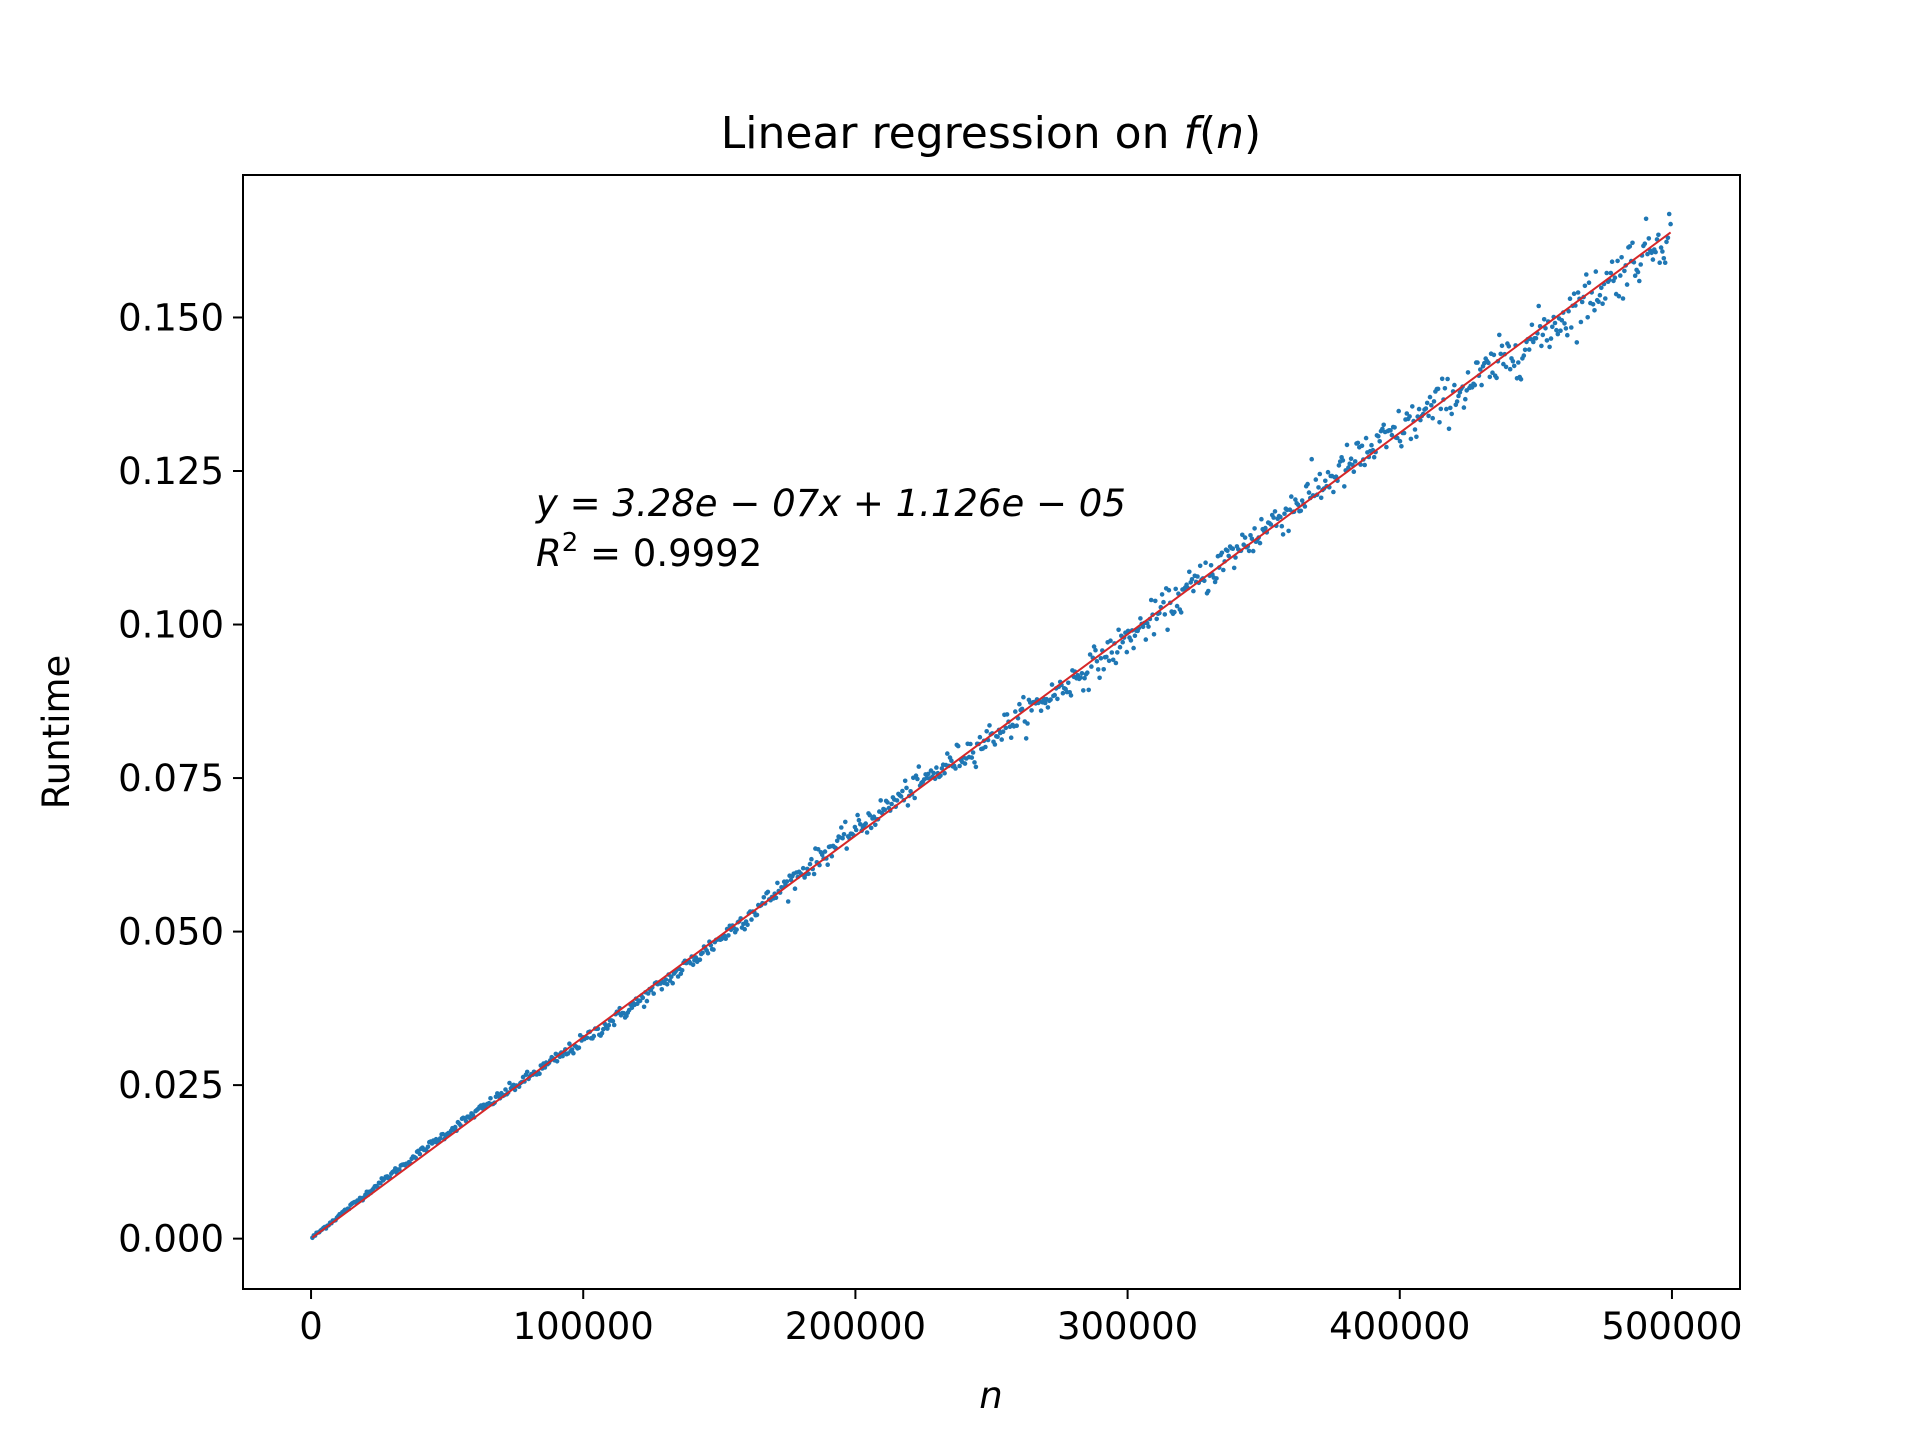 Image resolution: width=1920 pixels, height=1440 pixels. What do you see at coordinates (171, 932) in the screenshot?
I see `y-tick-label: 0.050` at bounding box center [171, 932].